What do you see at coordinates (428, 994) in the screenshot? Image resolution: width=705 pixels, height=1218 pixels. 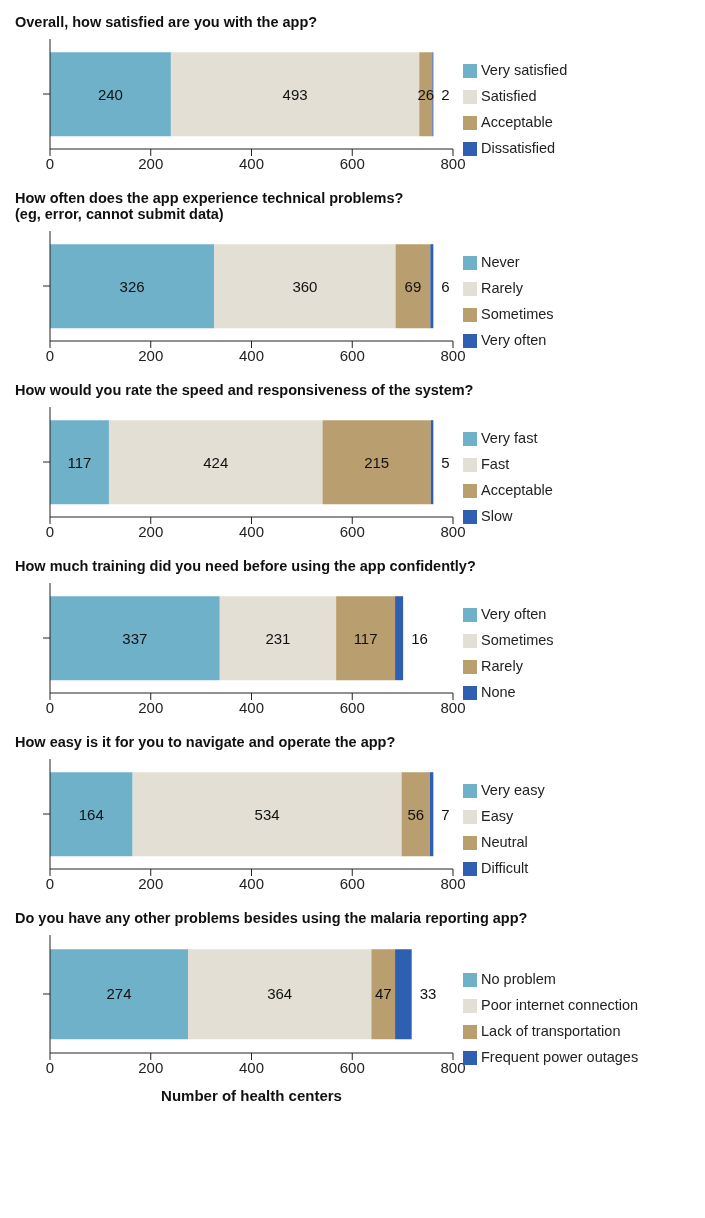 I see `data-label: 33` at bounding box center [428, 994].